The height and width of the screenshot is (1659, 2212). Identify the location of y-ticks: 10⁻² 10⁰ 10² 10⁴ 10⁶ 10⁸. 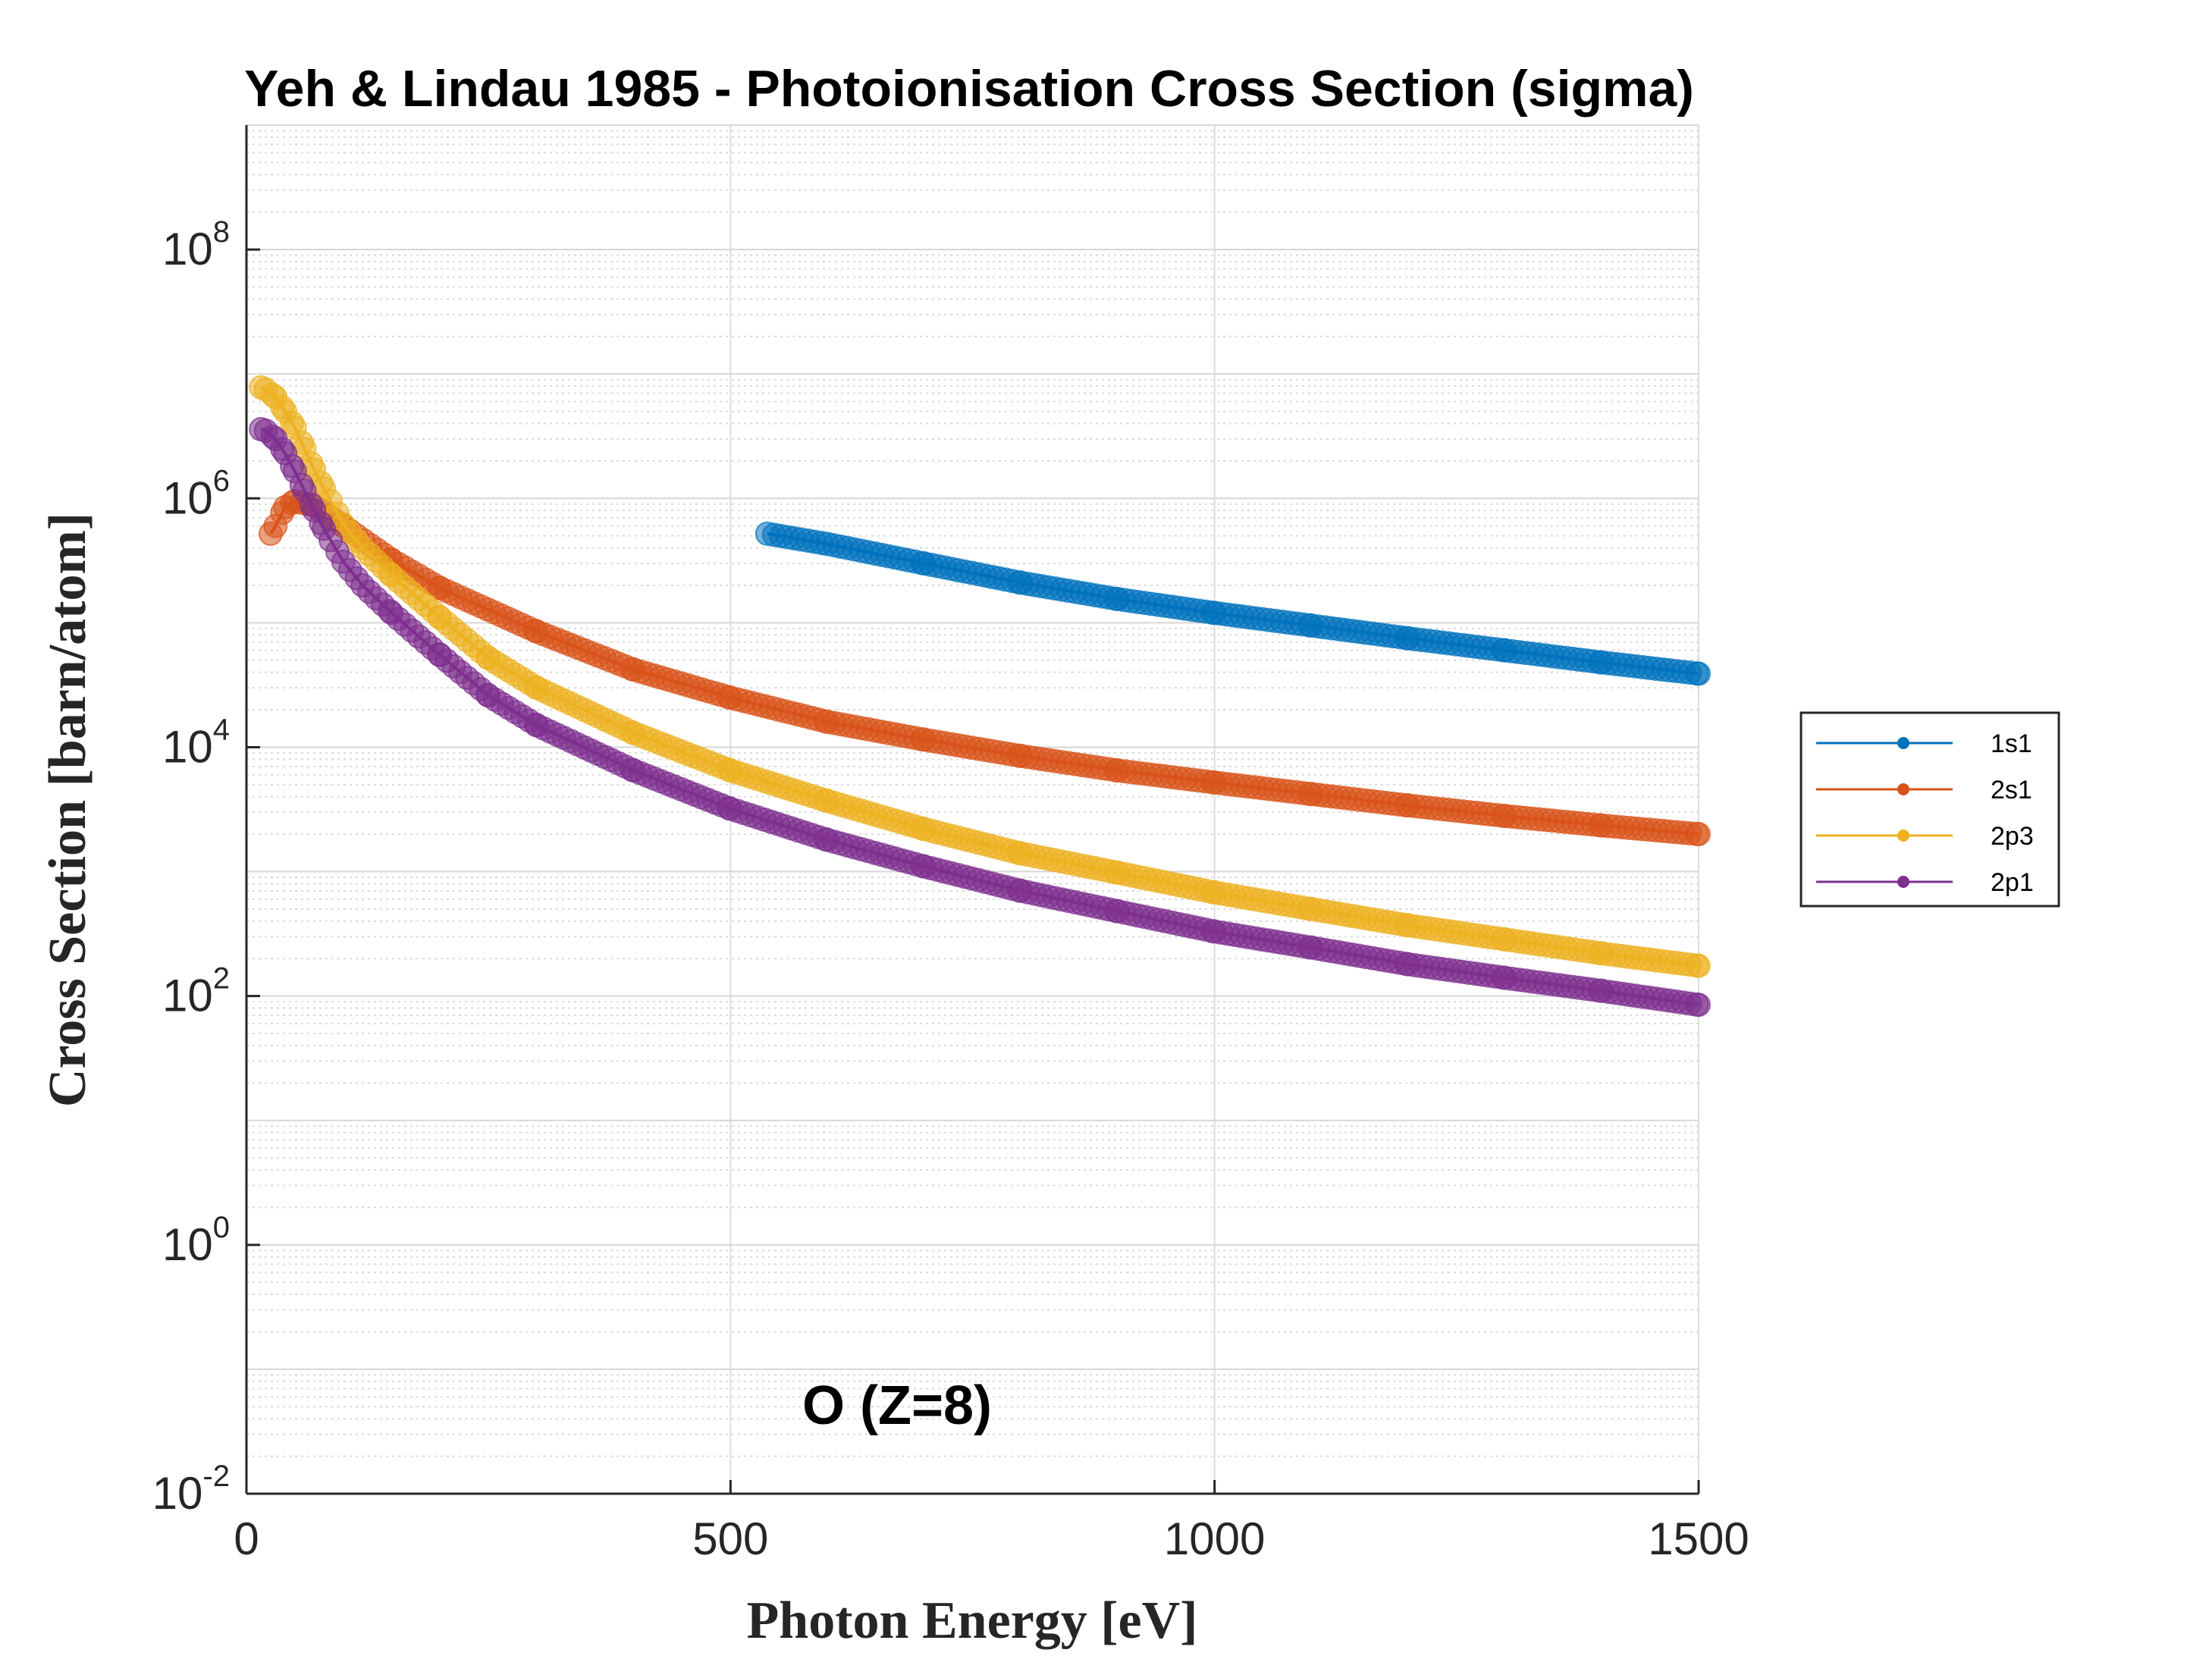
(206, 867).